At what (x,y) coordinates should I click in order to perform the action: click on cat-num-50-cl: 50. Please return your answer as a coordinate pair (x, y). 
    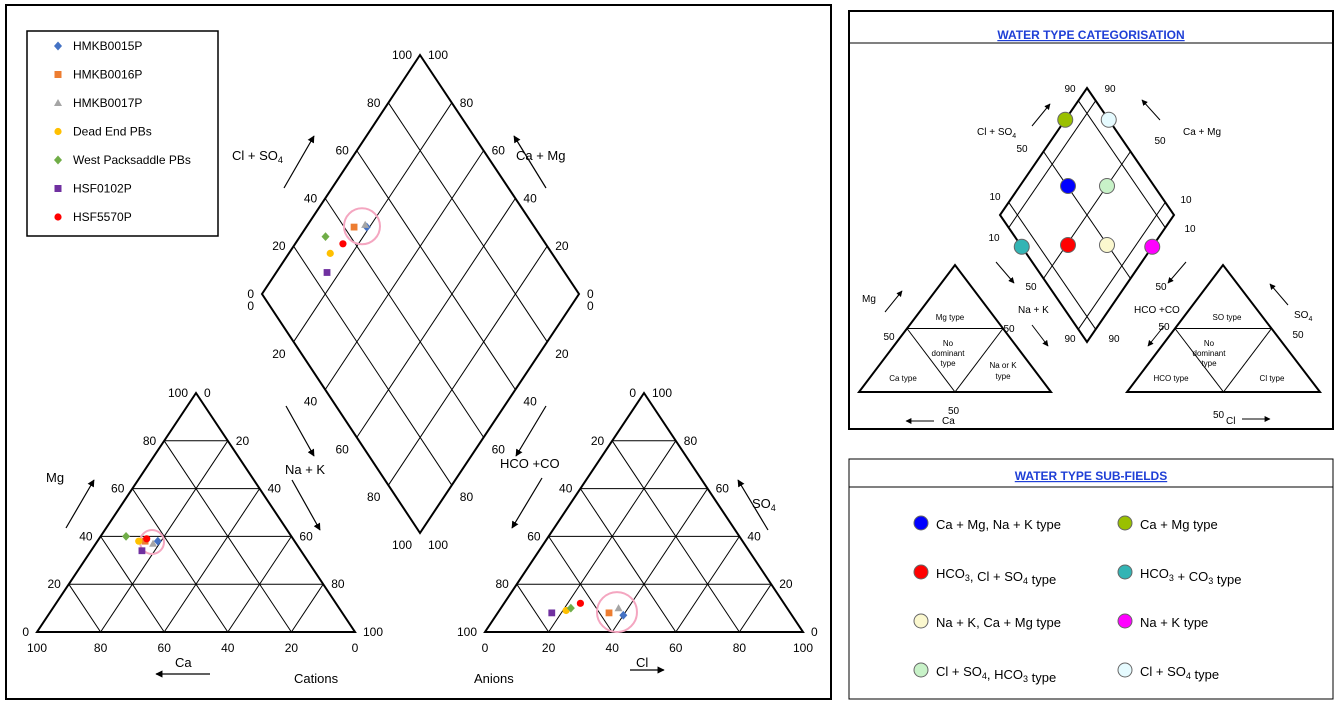
    Looking at the image, I should click on (1219, 415).